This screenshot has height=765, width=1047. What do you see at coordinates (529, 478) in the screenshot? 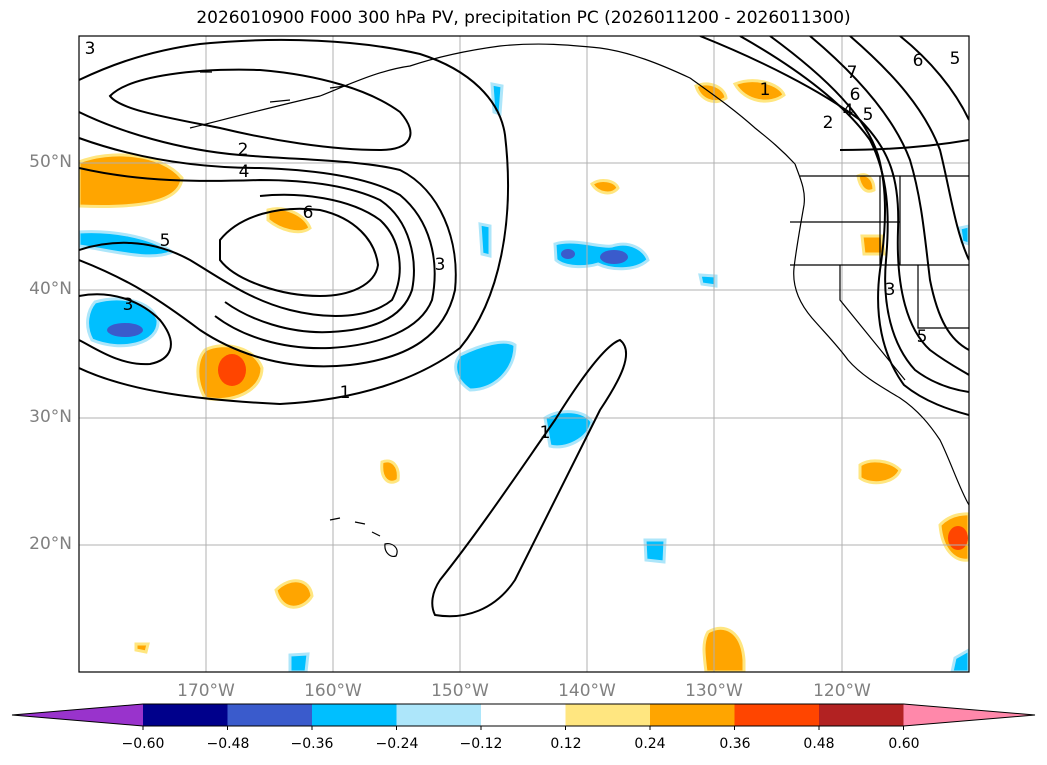
I see `pv-filament` at bounding box center [529, 478].